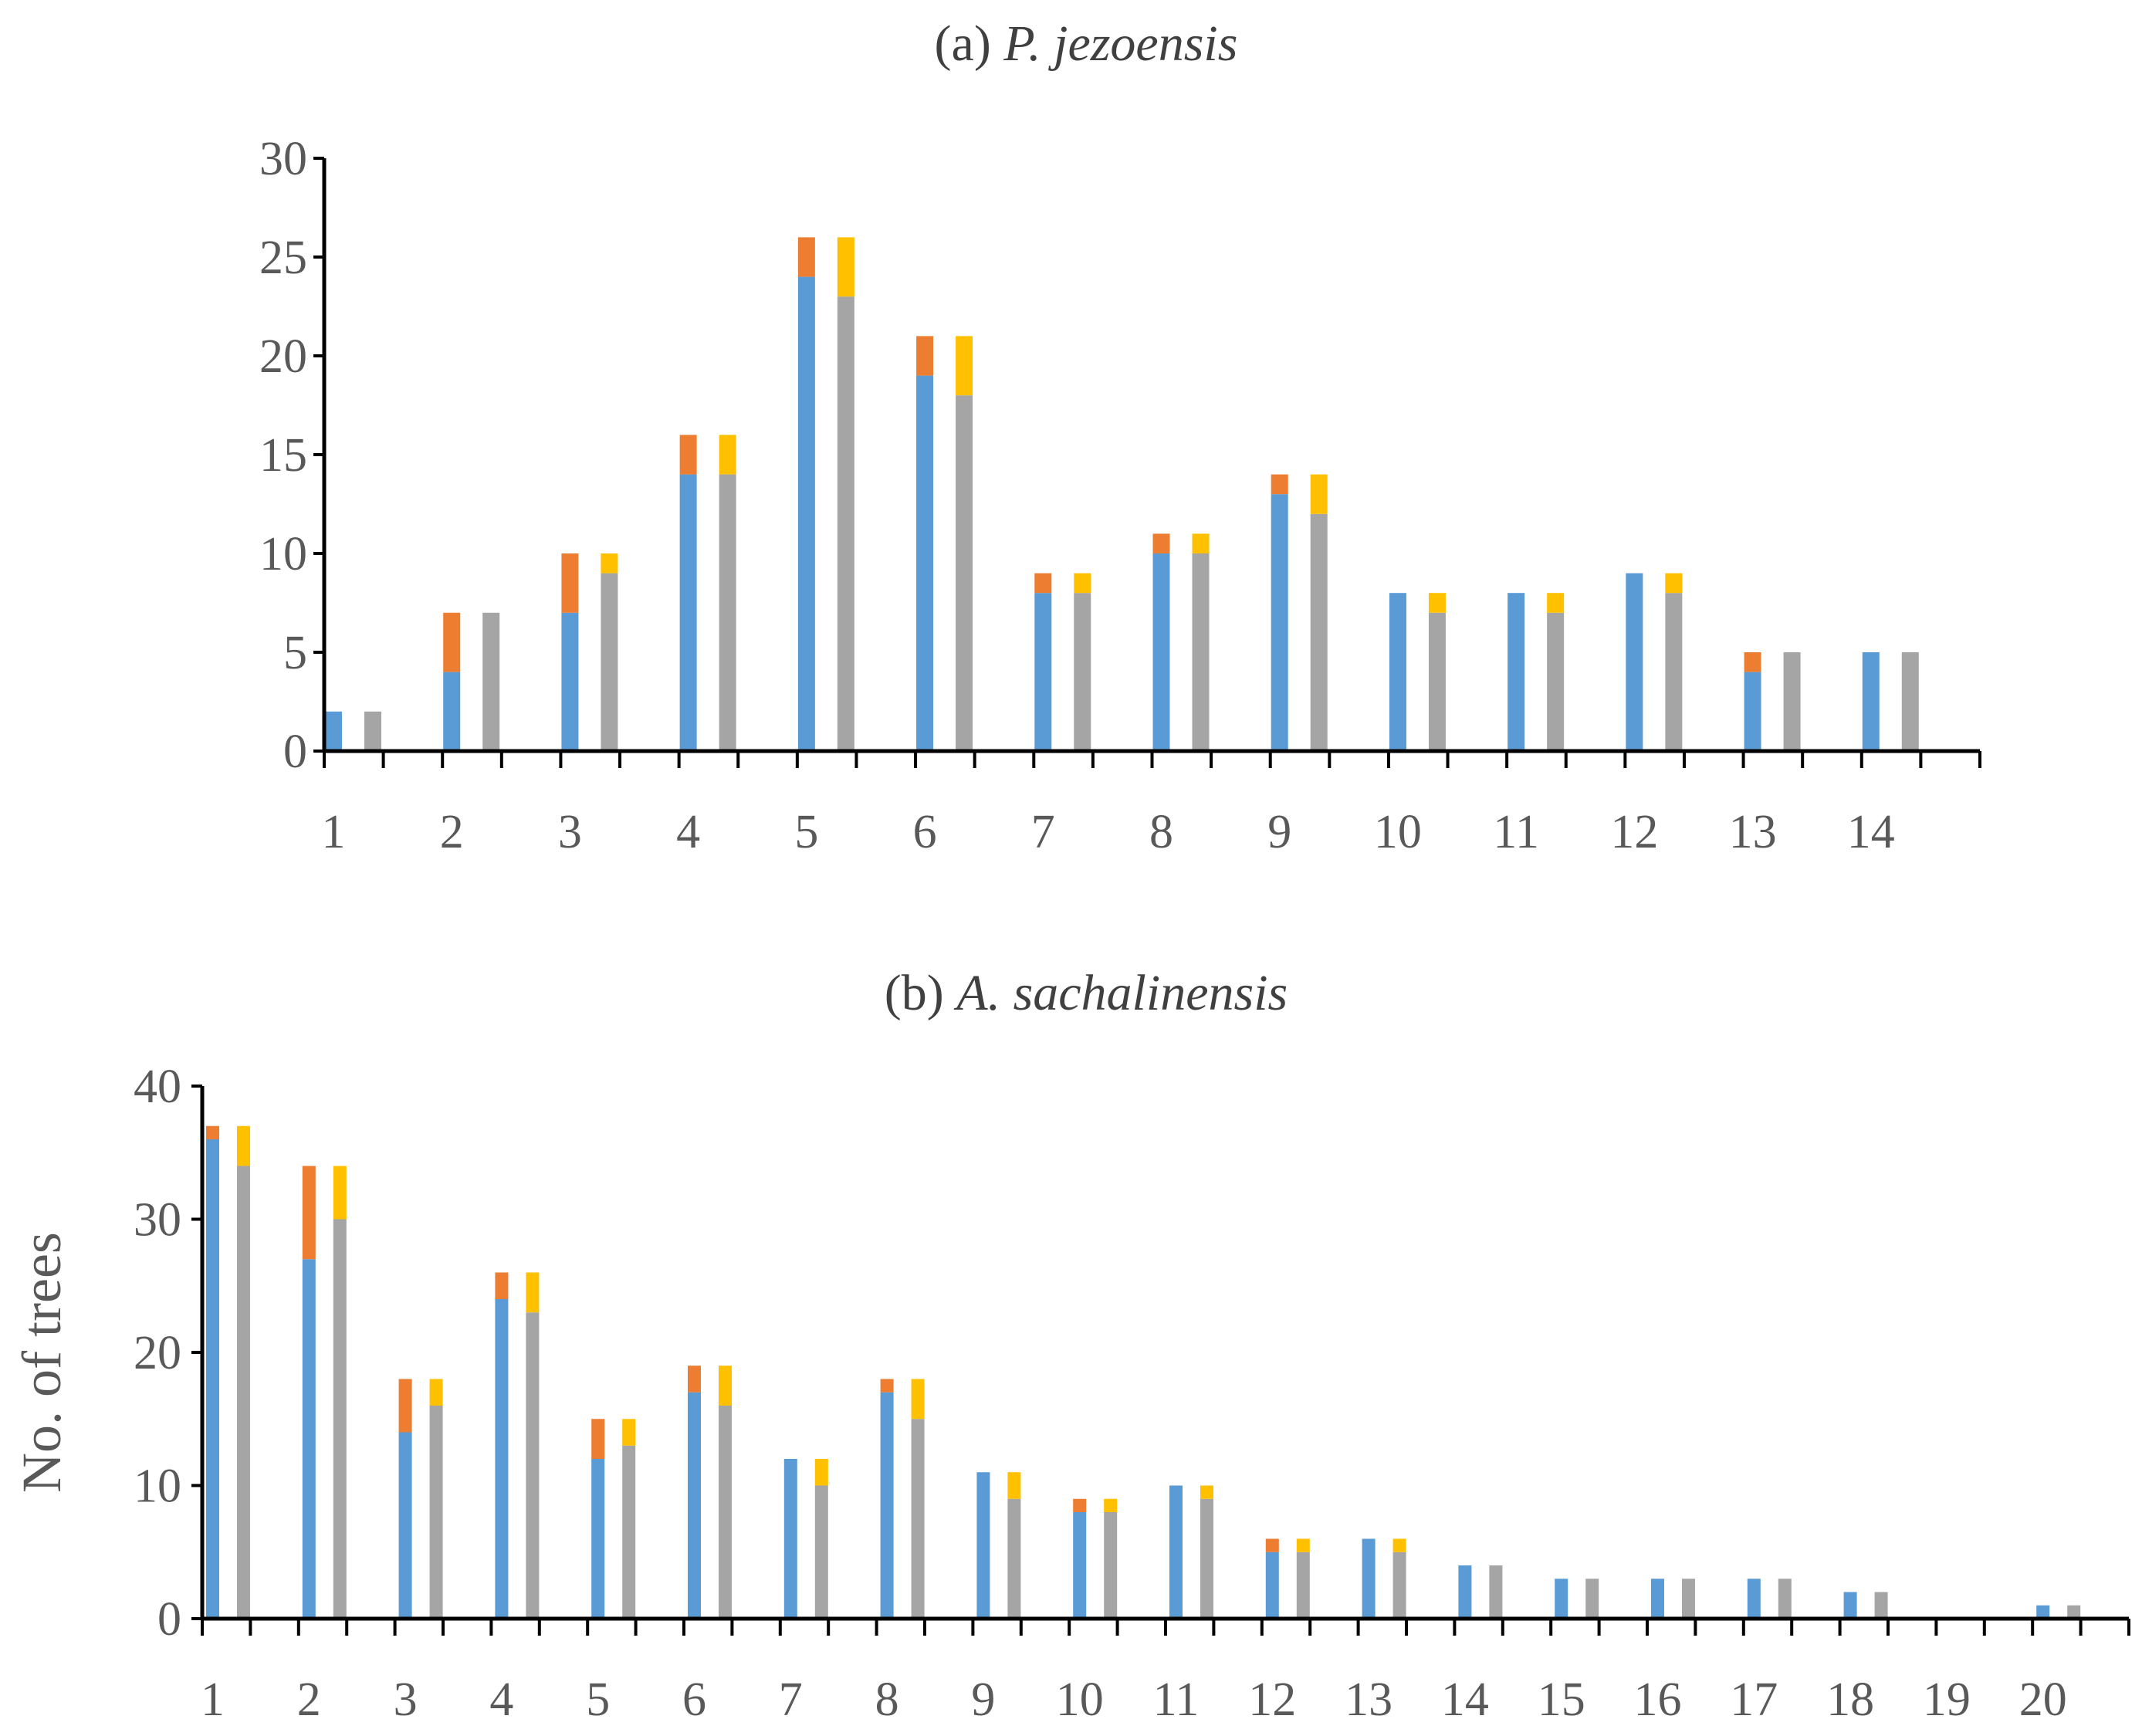 Image resolution: width=2142 pixels, height=1736 pixels. What do you see at coordinates (1753, 832) in the screenshot?
I see `panel-a-x-tick-label: 13` at bounding box center [1753, 832].